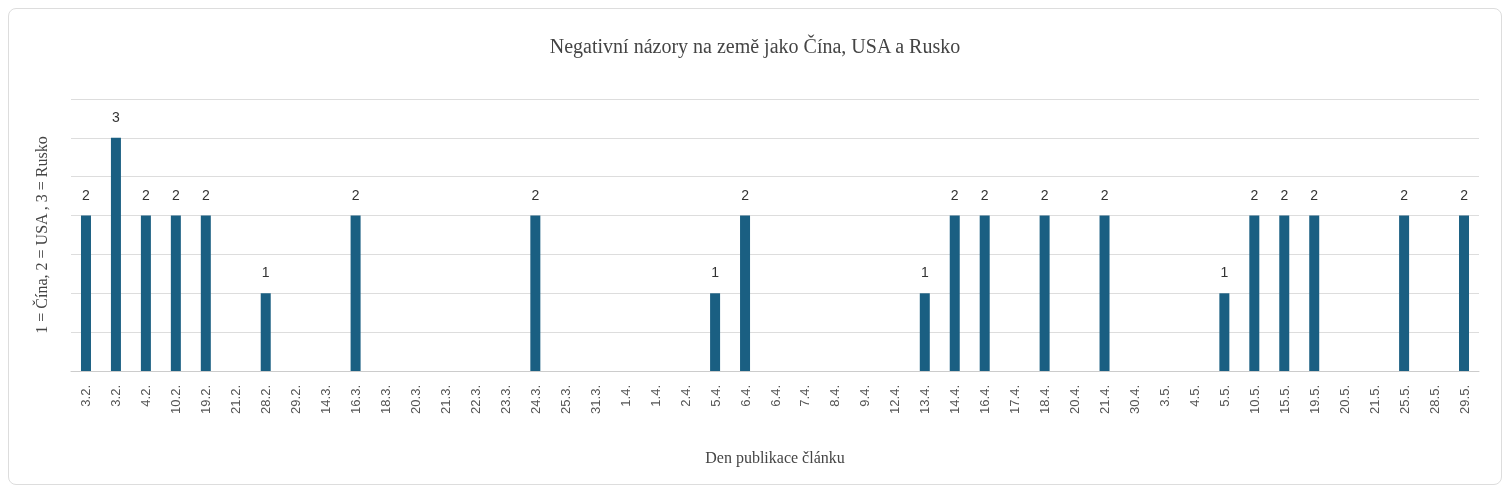 This screenshot has width=1512, height=495. I want to click on x-tick-label: 14.3., so click(326, 399).